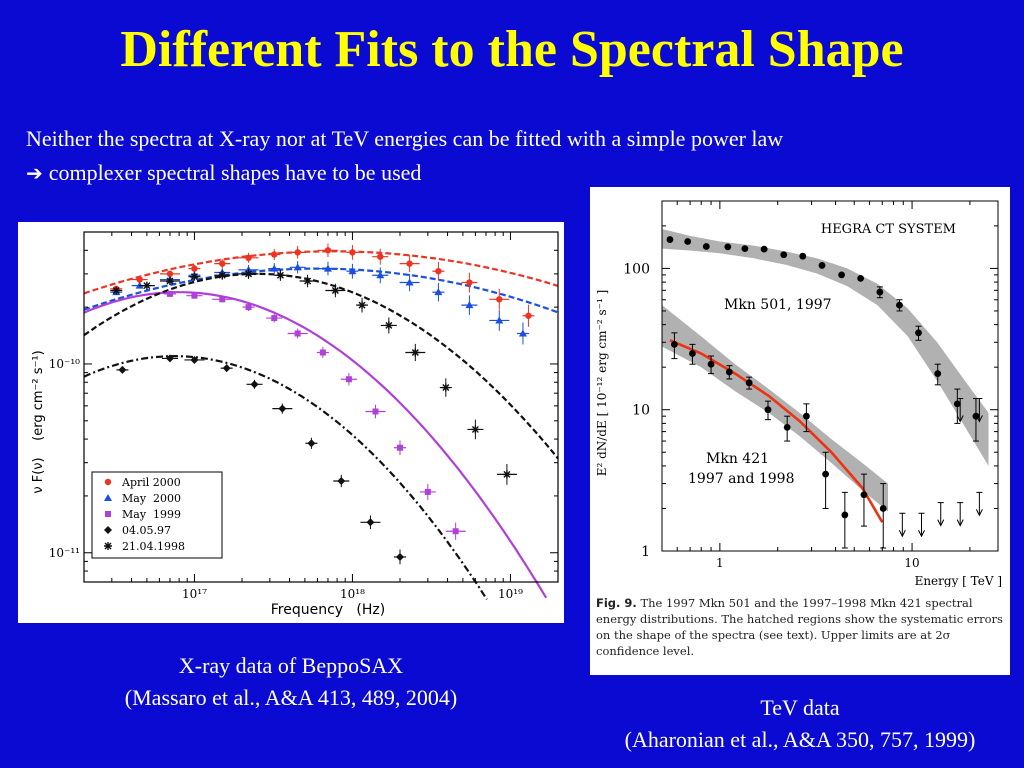 This screenshot has width=1024, height=768. What do you see at coordinates (321, 272) in the screenshot?
I see `fit-curve` at bounding box center [321, 272].